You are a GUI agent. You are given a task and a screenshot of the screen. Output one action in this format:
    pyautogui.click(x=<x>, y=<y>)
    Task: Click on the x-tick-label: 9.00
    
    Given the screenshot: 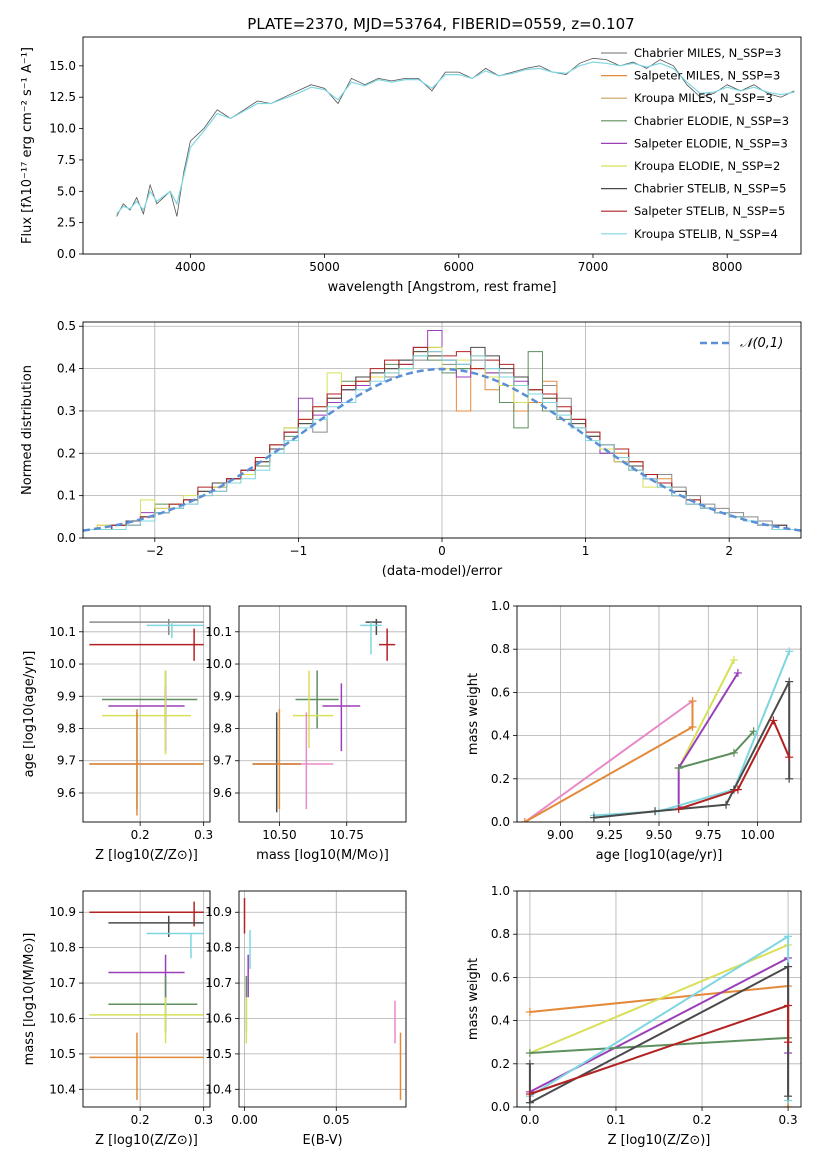 What is the action you would take?
    pyautogui.click(x=560, y=835)
    